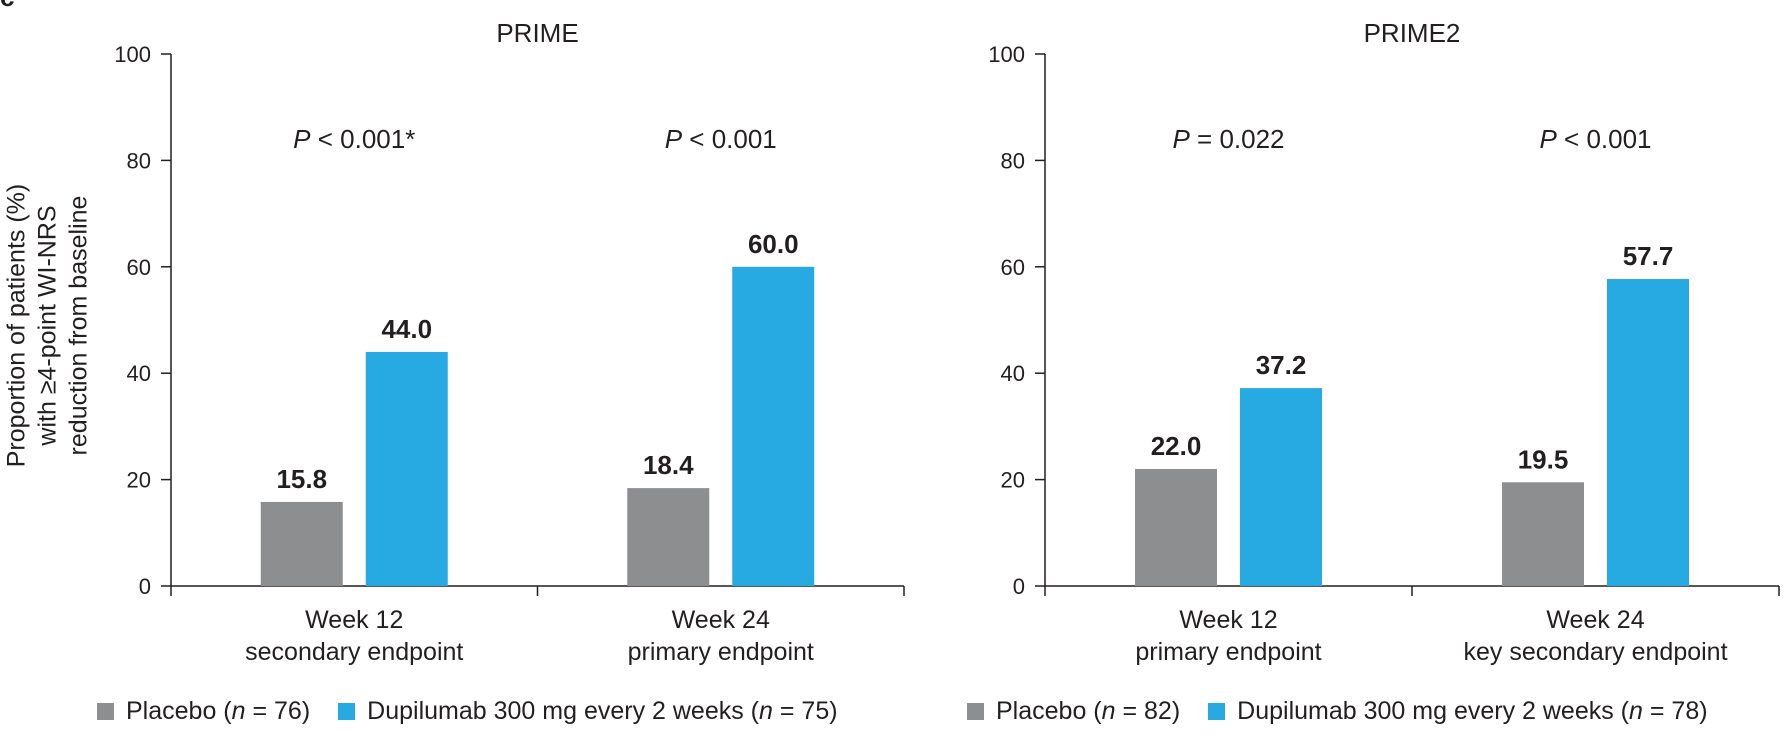  I want to click on bar-value-label: 57.7, so click(1648, 256).